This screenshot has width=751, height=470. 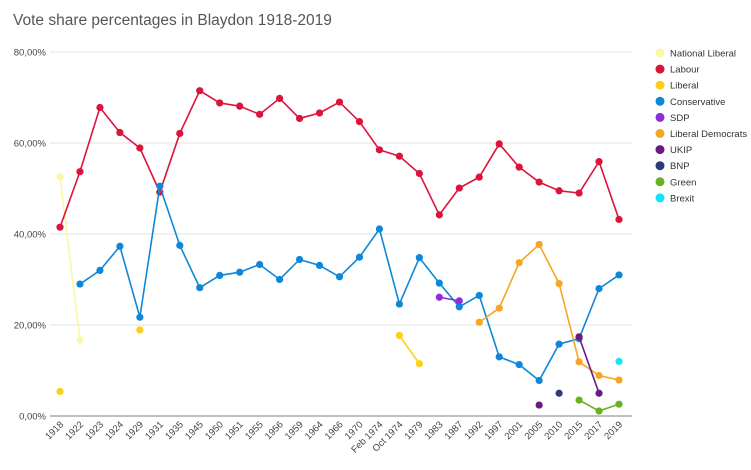 I want to click on x-tick-label: 1918, so click(x=54, y=430).